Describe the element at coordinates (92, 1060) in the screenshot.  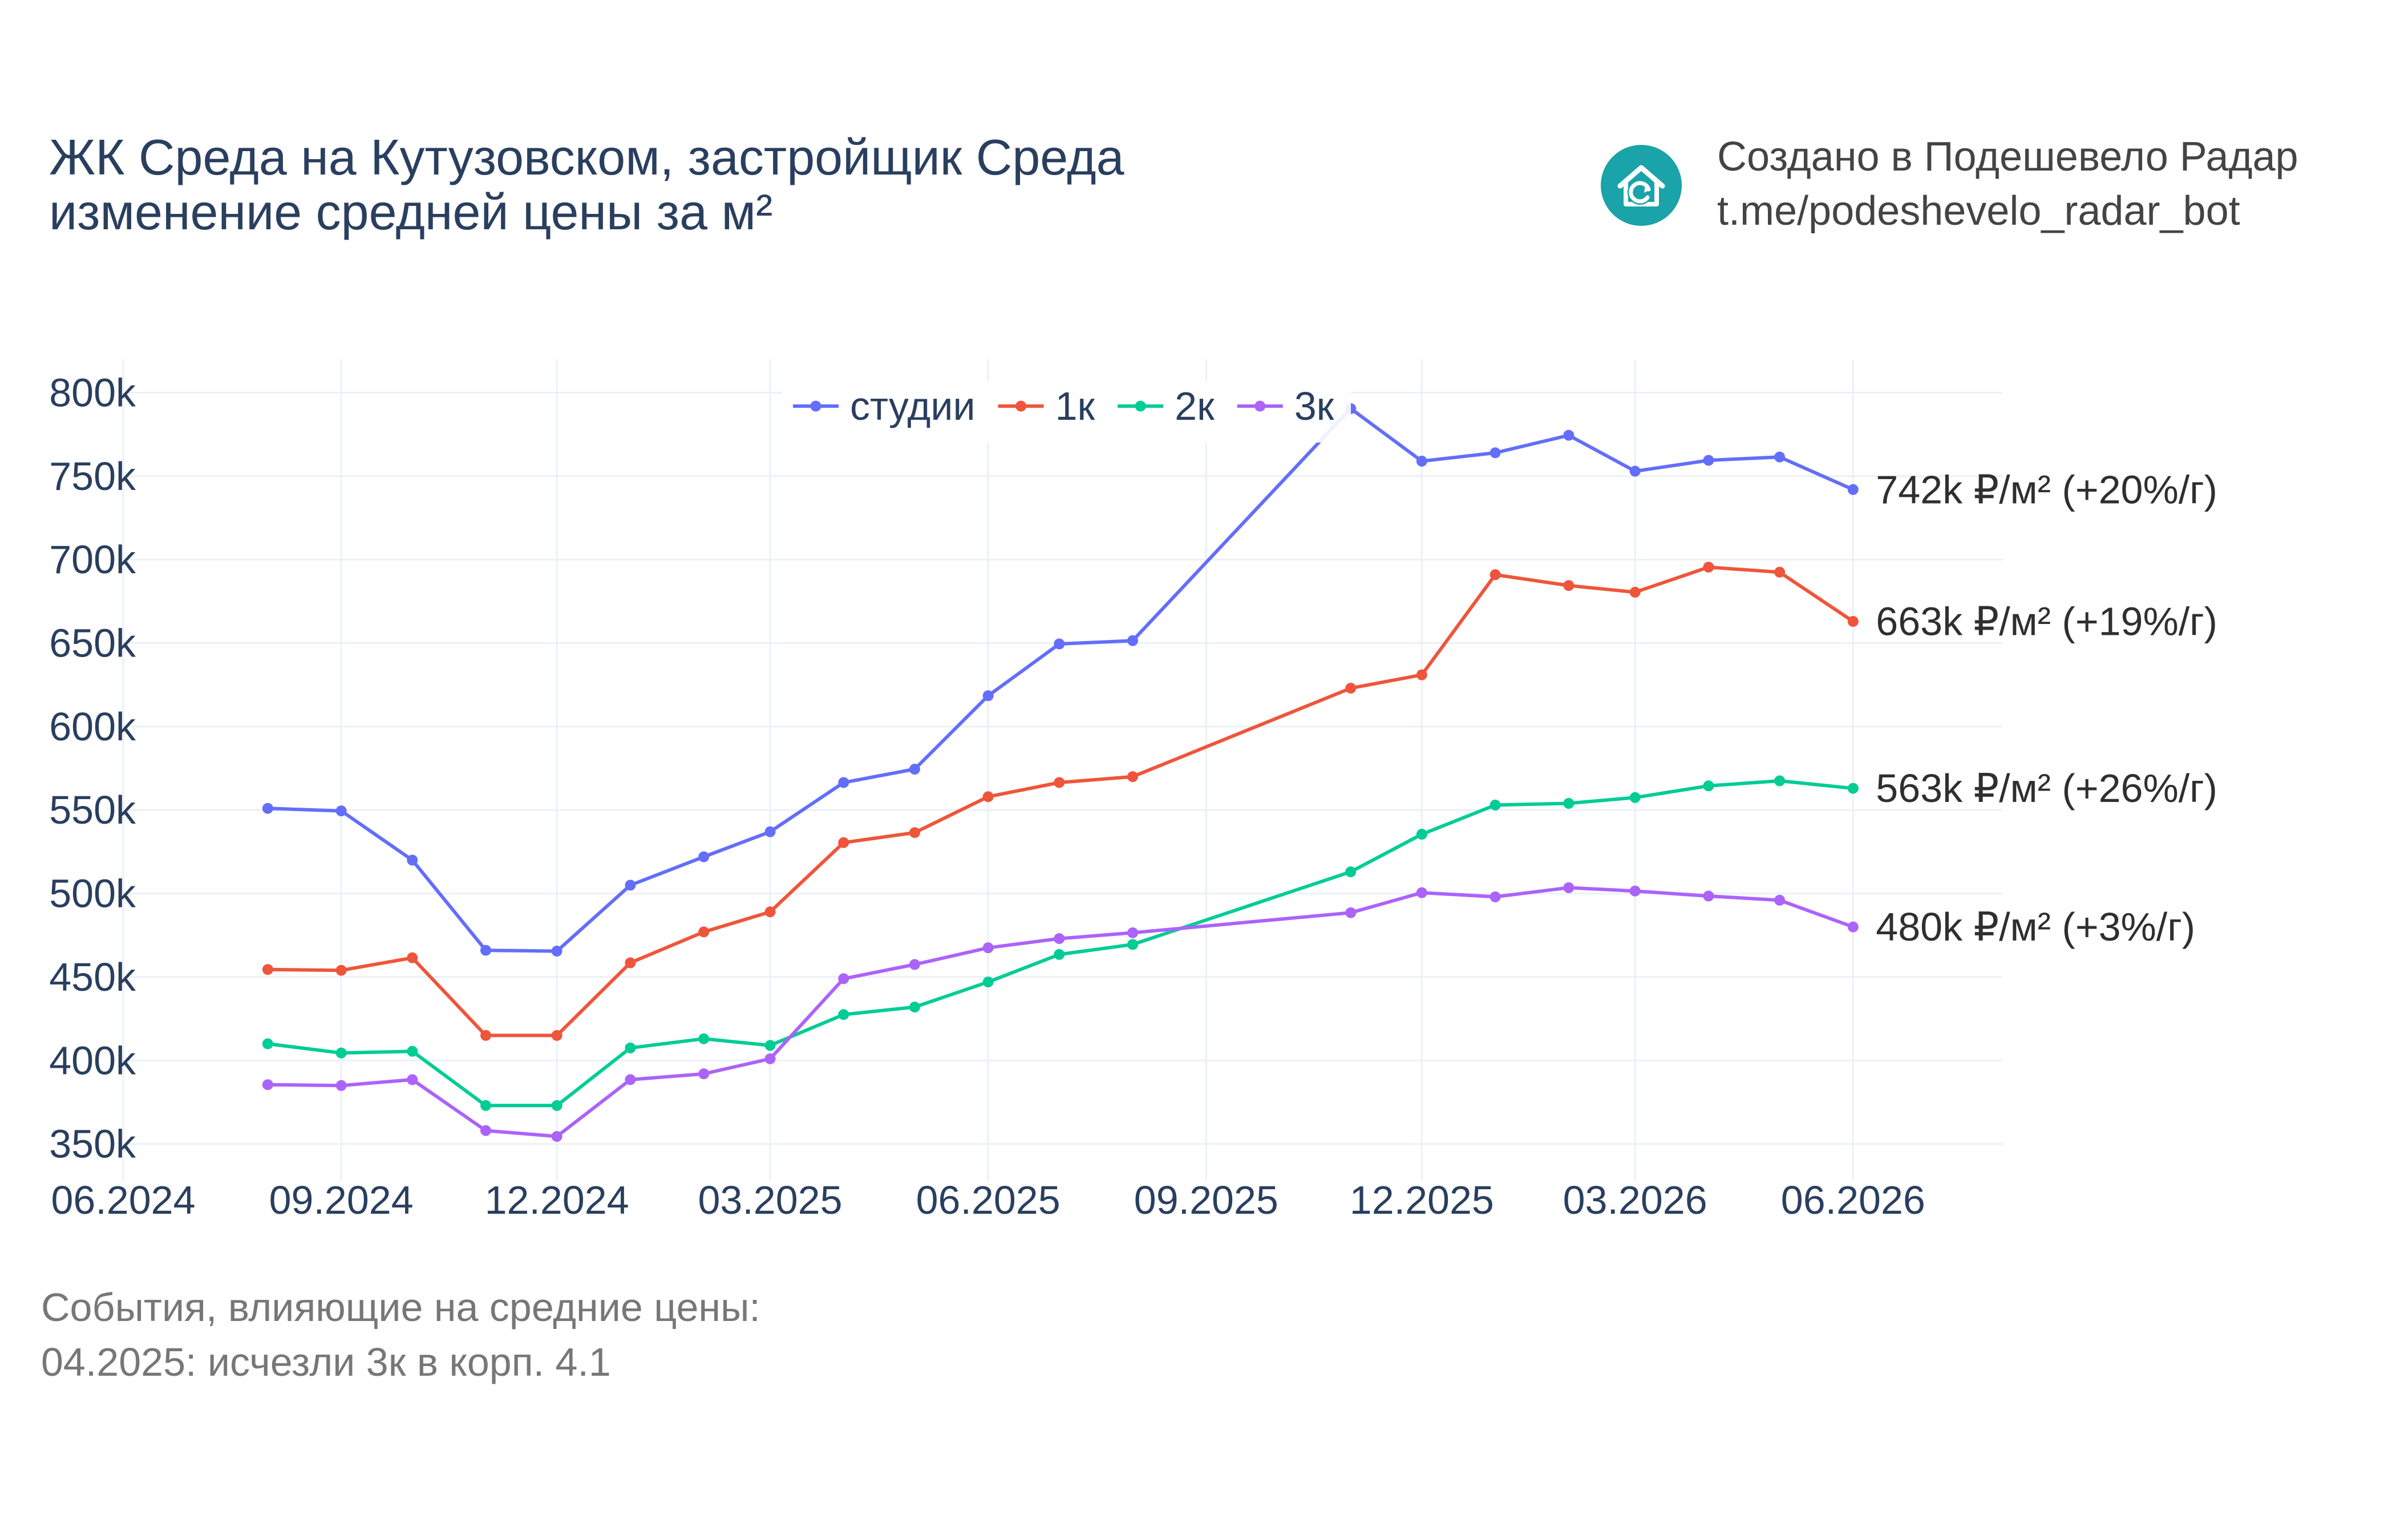
I see `y-tick-label: 400k` at that location.